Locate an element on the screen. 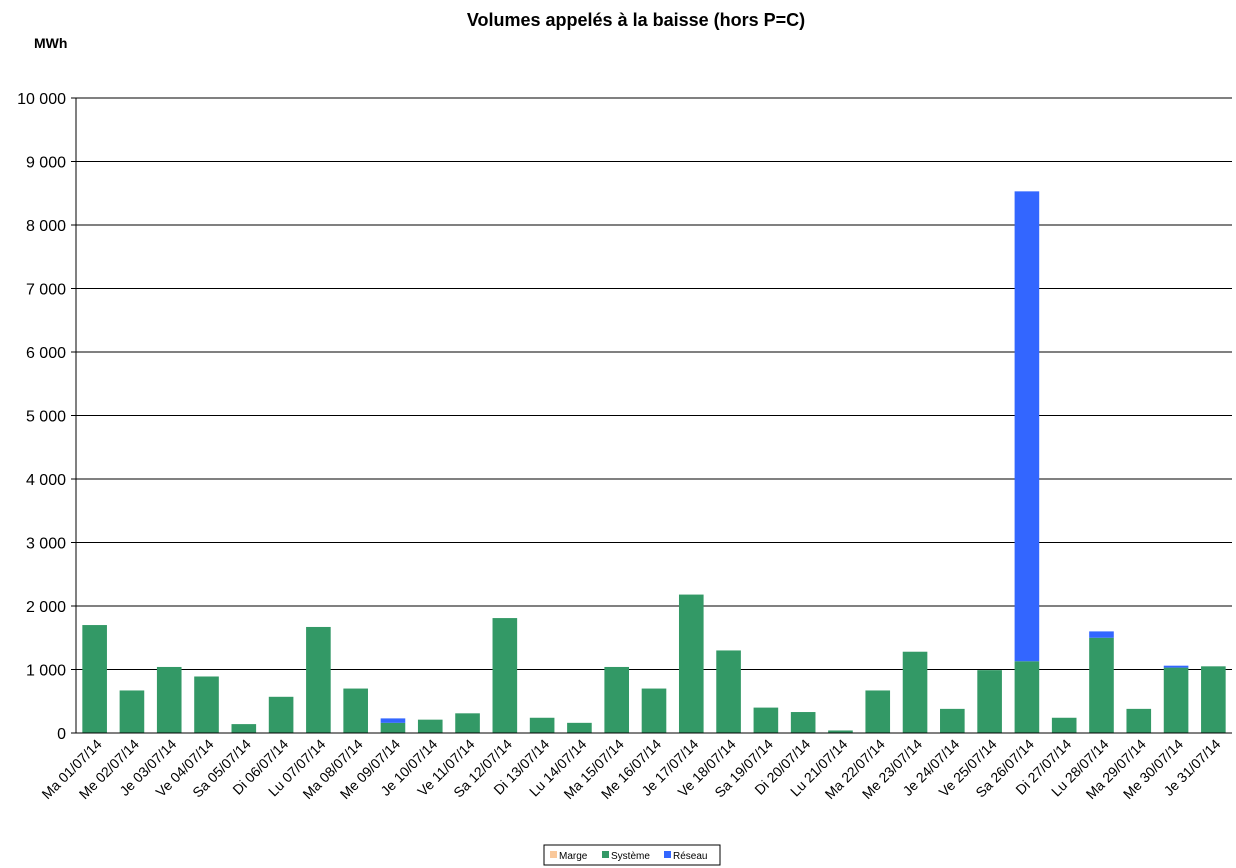  y-tick-label: 3 000 is located at coordinates (46, 544).